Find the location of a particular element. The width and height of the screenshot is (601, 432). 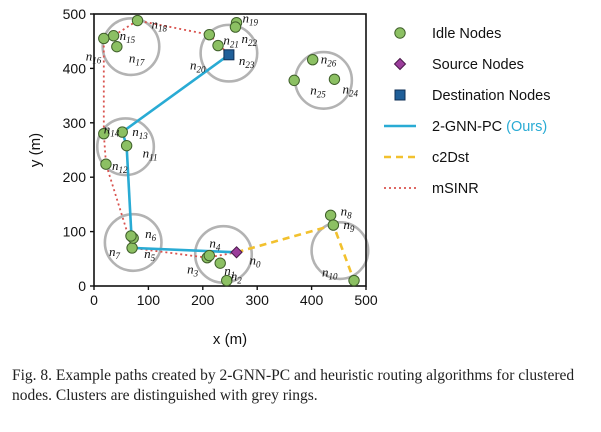

node-label-3: n3 is located at coordinates (193, 270).